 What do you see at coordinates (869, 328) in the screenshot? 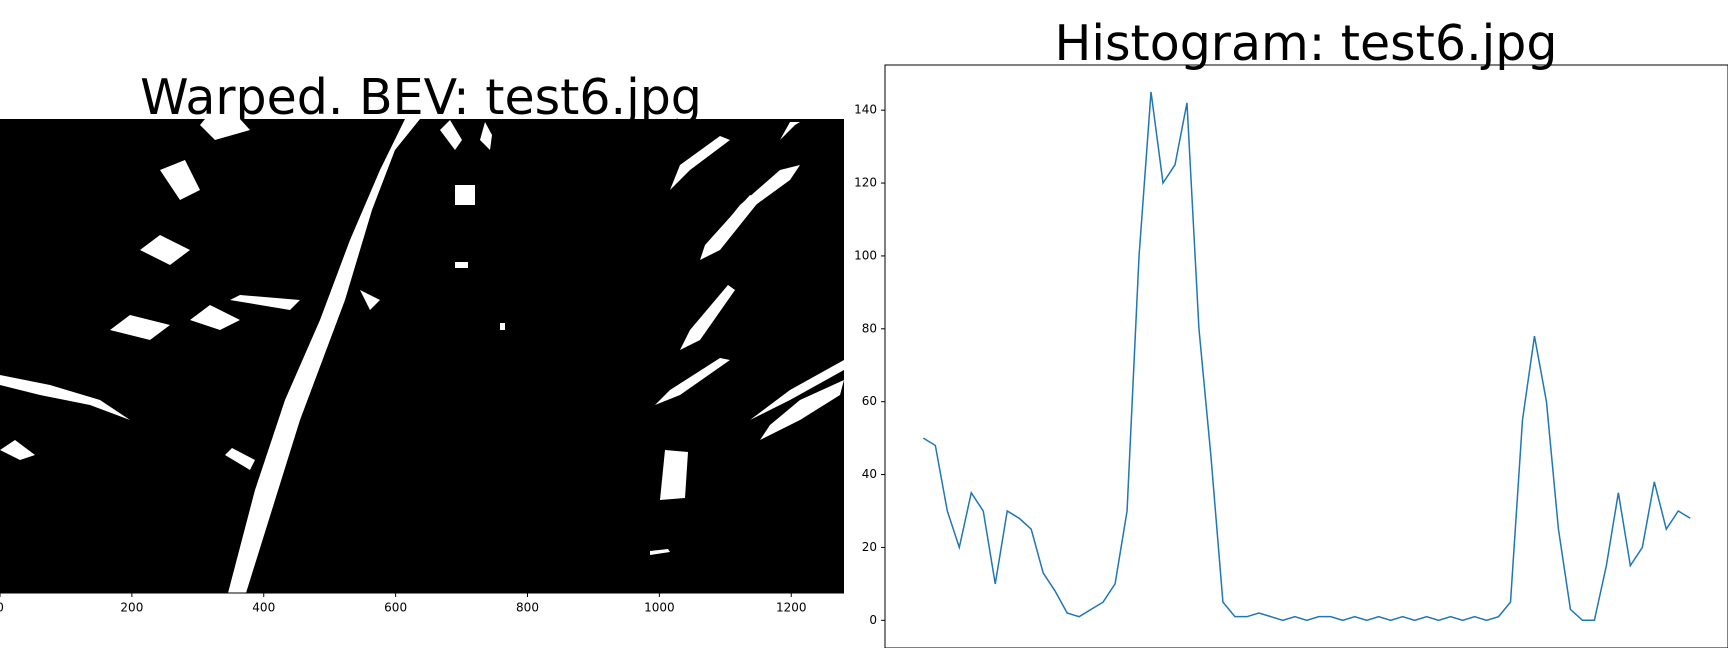
I see `y-tick-label: 80` at bounding box center [869, 328].